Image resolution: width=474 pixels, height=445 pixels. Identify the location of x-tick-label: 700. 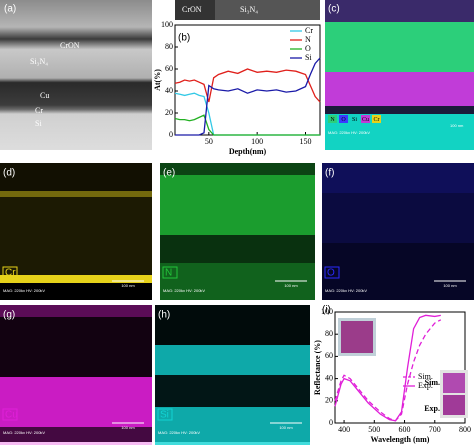
(435, 429).